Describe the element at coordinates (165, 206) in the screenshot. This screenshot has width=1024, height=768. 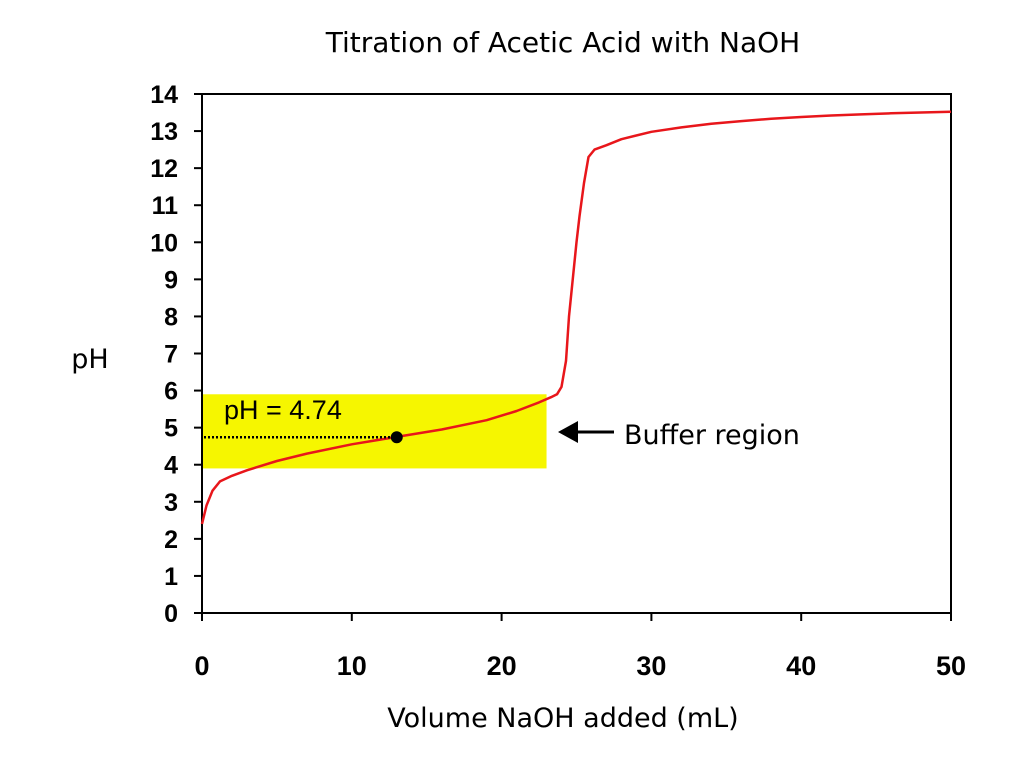
I see `y-tick-label: 11` at that location.